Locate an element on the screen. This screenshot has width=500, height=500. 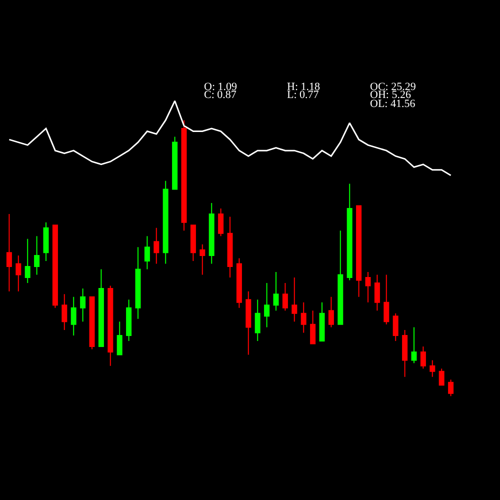
text: OL: 41.56 is located at coordinates (393, 104).